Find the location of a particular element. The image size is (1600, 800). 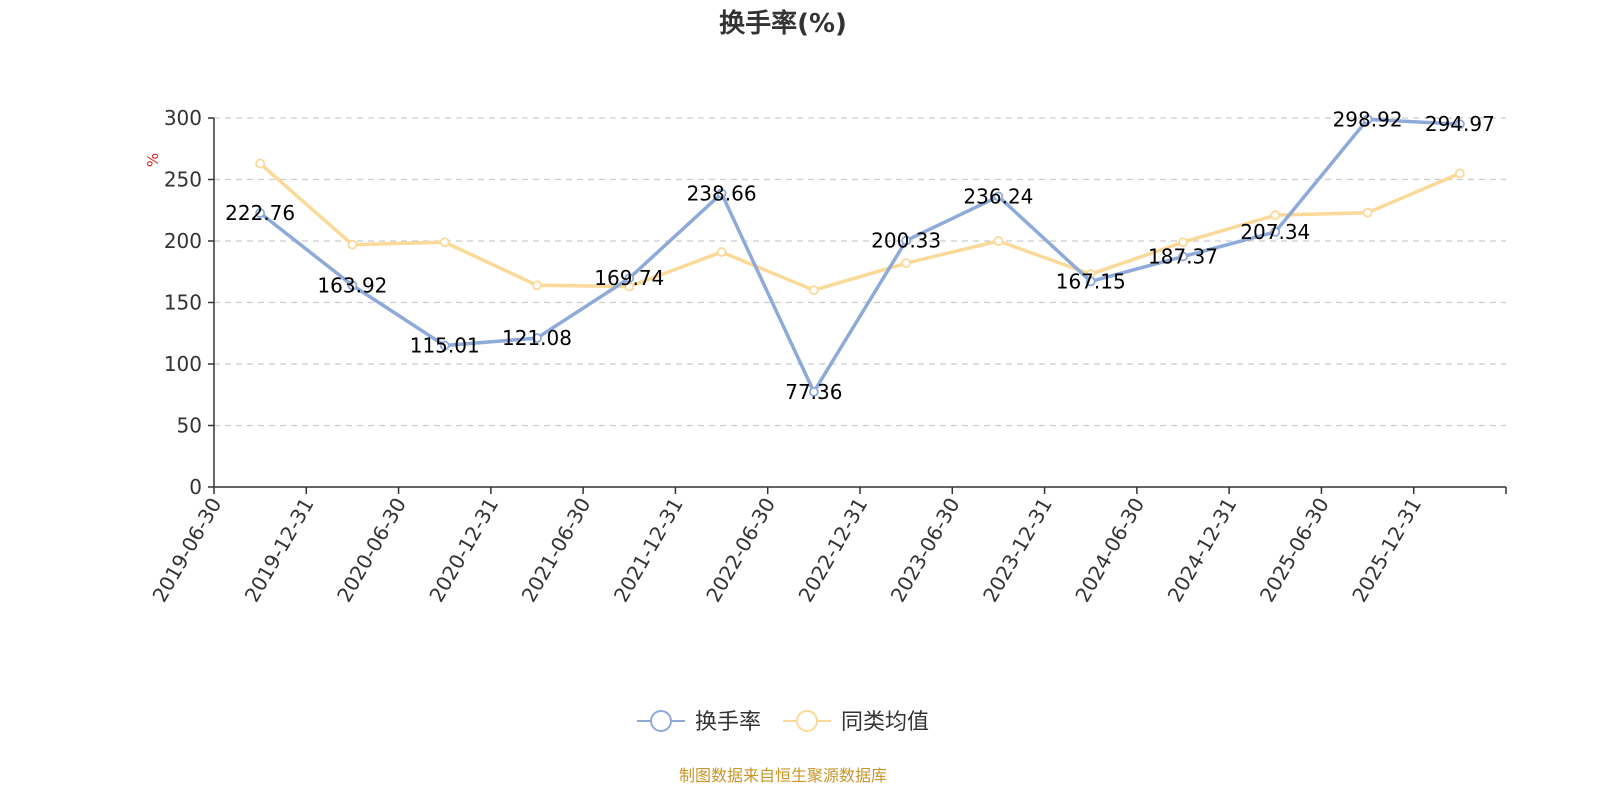

x-tick-label: 2024-06-30 is located at coordinates (1109, 550).